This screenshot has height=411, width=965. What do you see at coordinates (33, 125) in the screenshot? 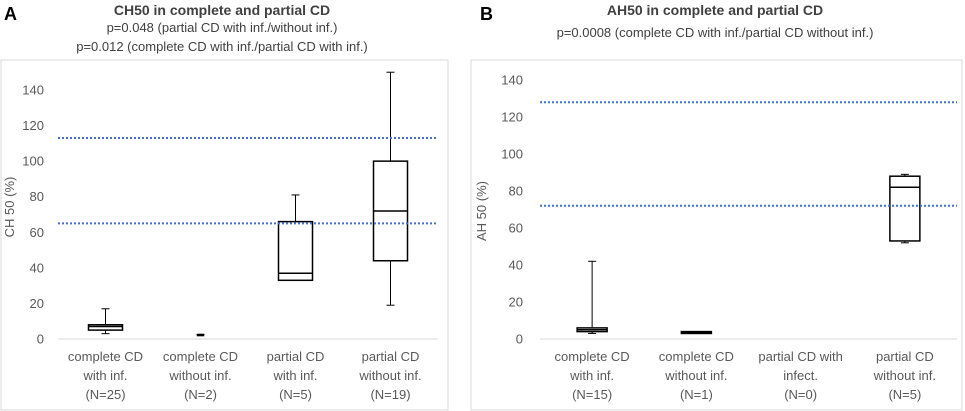
I see `y-tick-label-a: 120` at bounding box center [33, 125].